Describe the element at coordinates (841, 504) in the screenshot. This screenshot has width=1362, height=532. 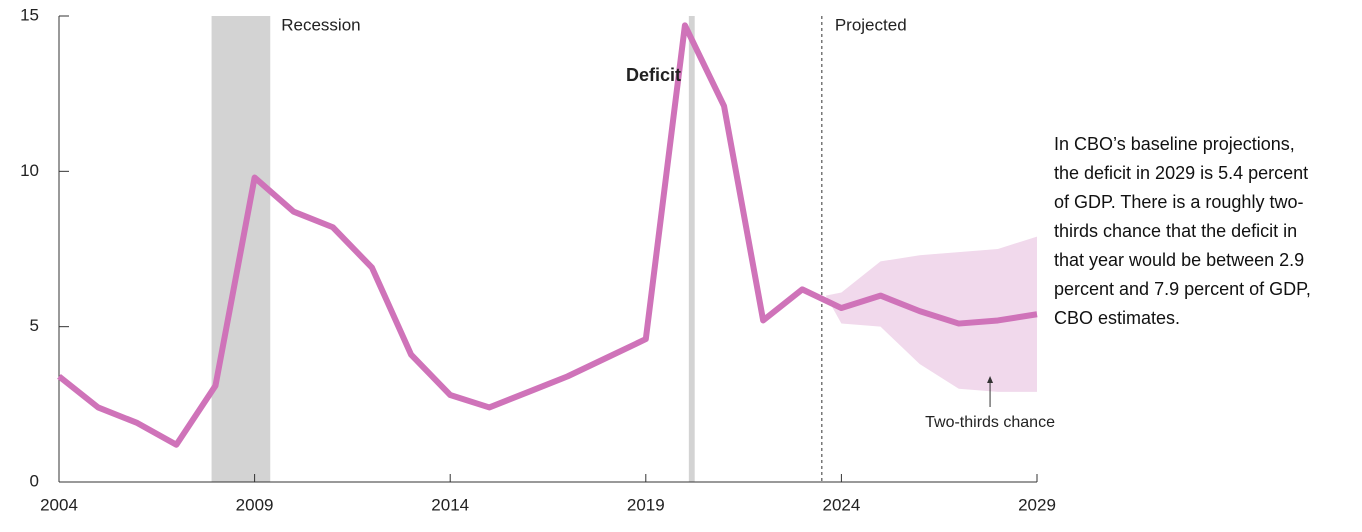
I see `x-tick-label: 2024` at that location.